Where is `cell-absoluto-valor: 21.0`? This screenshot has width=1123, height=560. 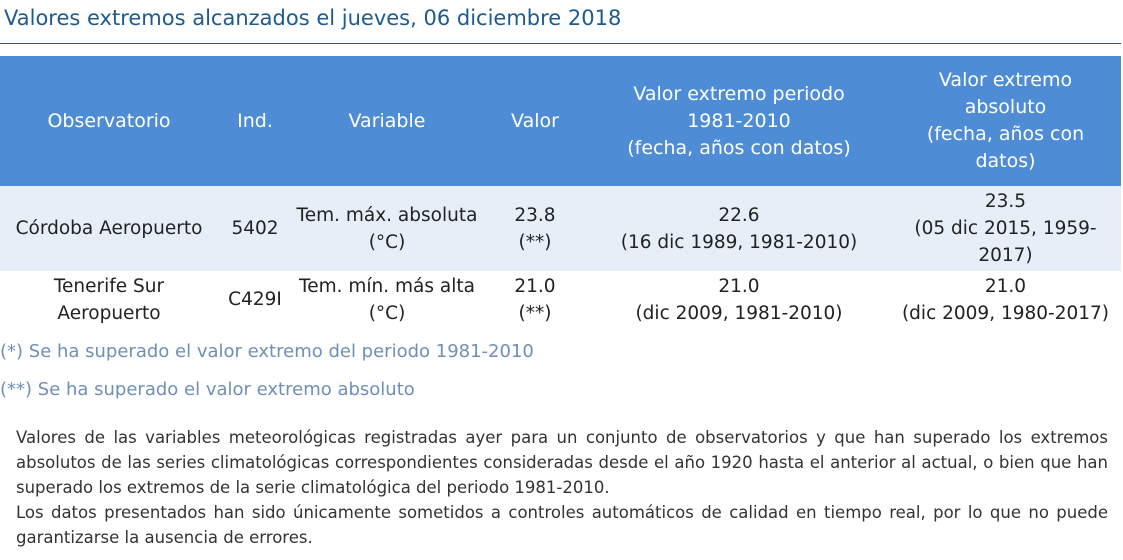 cell-absoluto-valor: 21.0 is located at coordinates (1005, 286).